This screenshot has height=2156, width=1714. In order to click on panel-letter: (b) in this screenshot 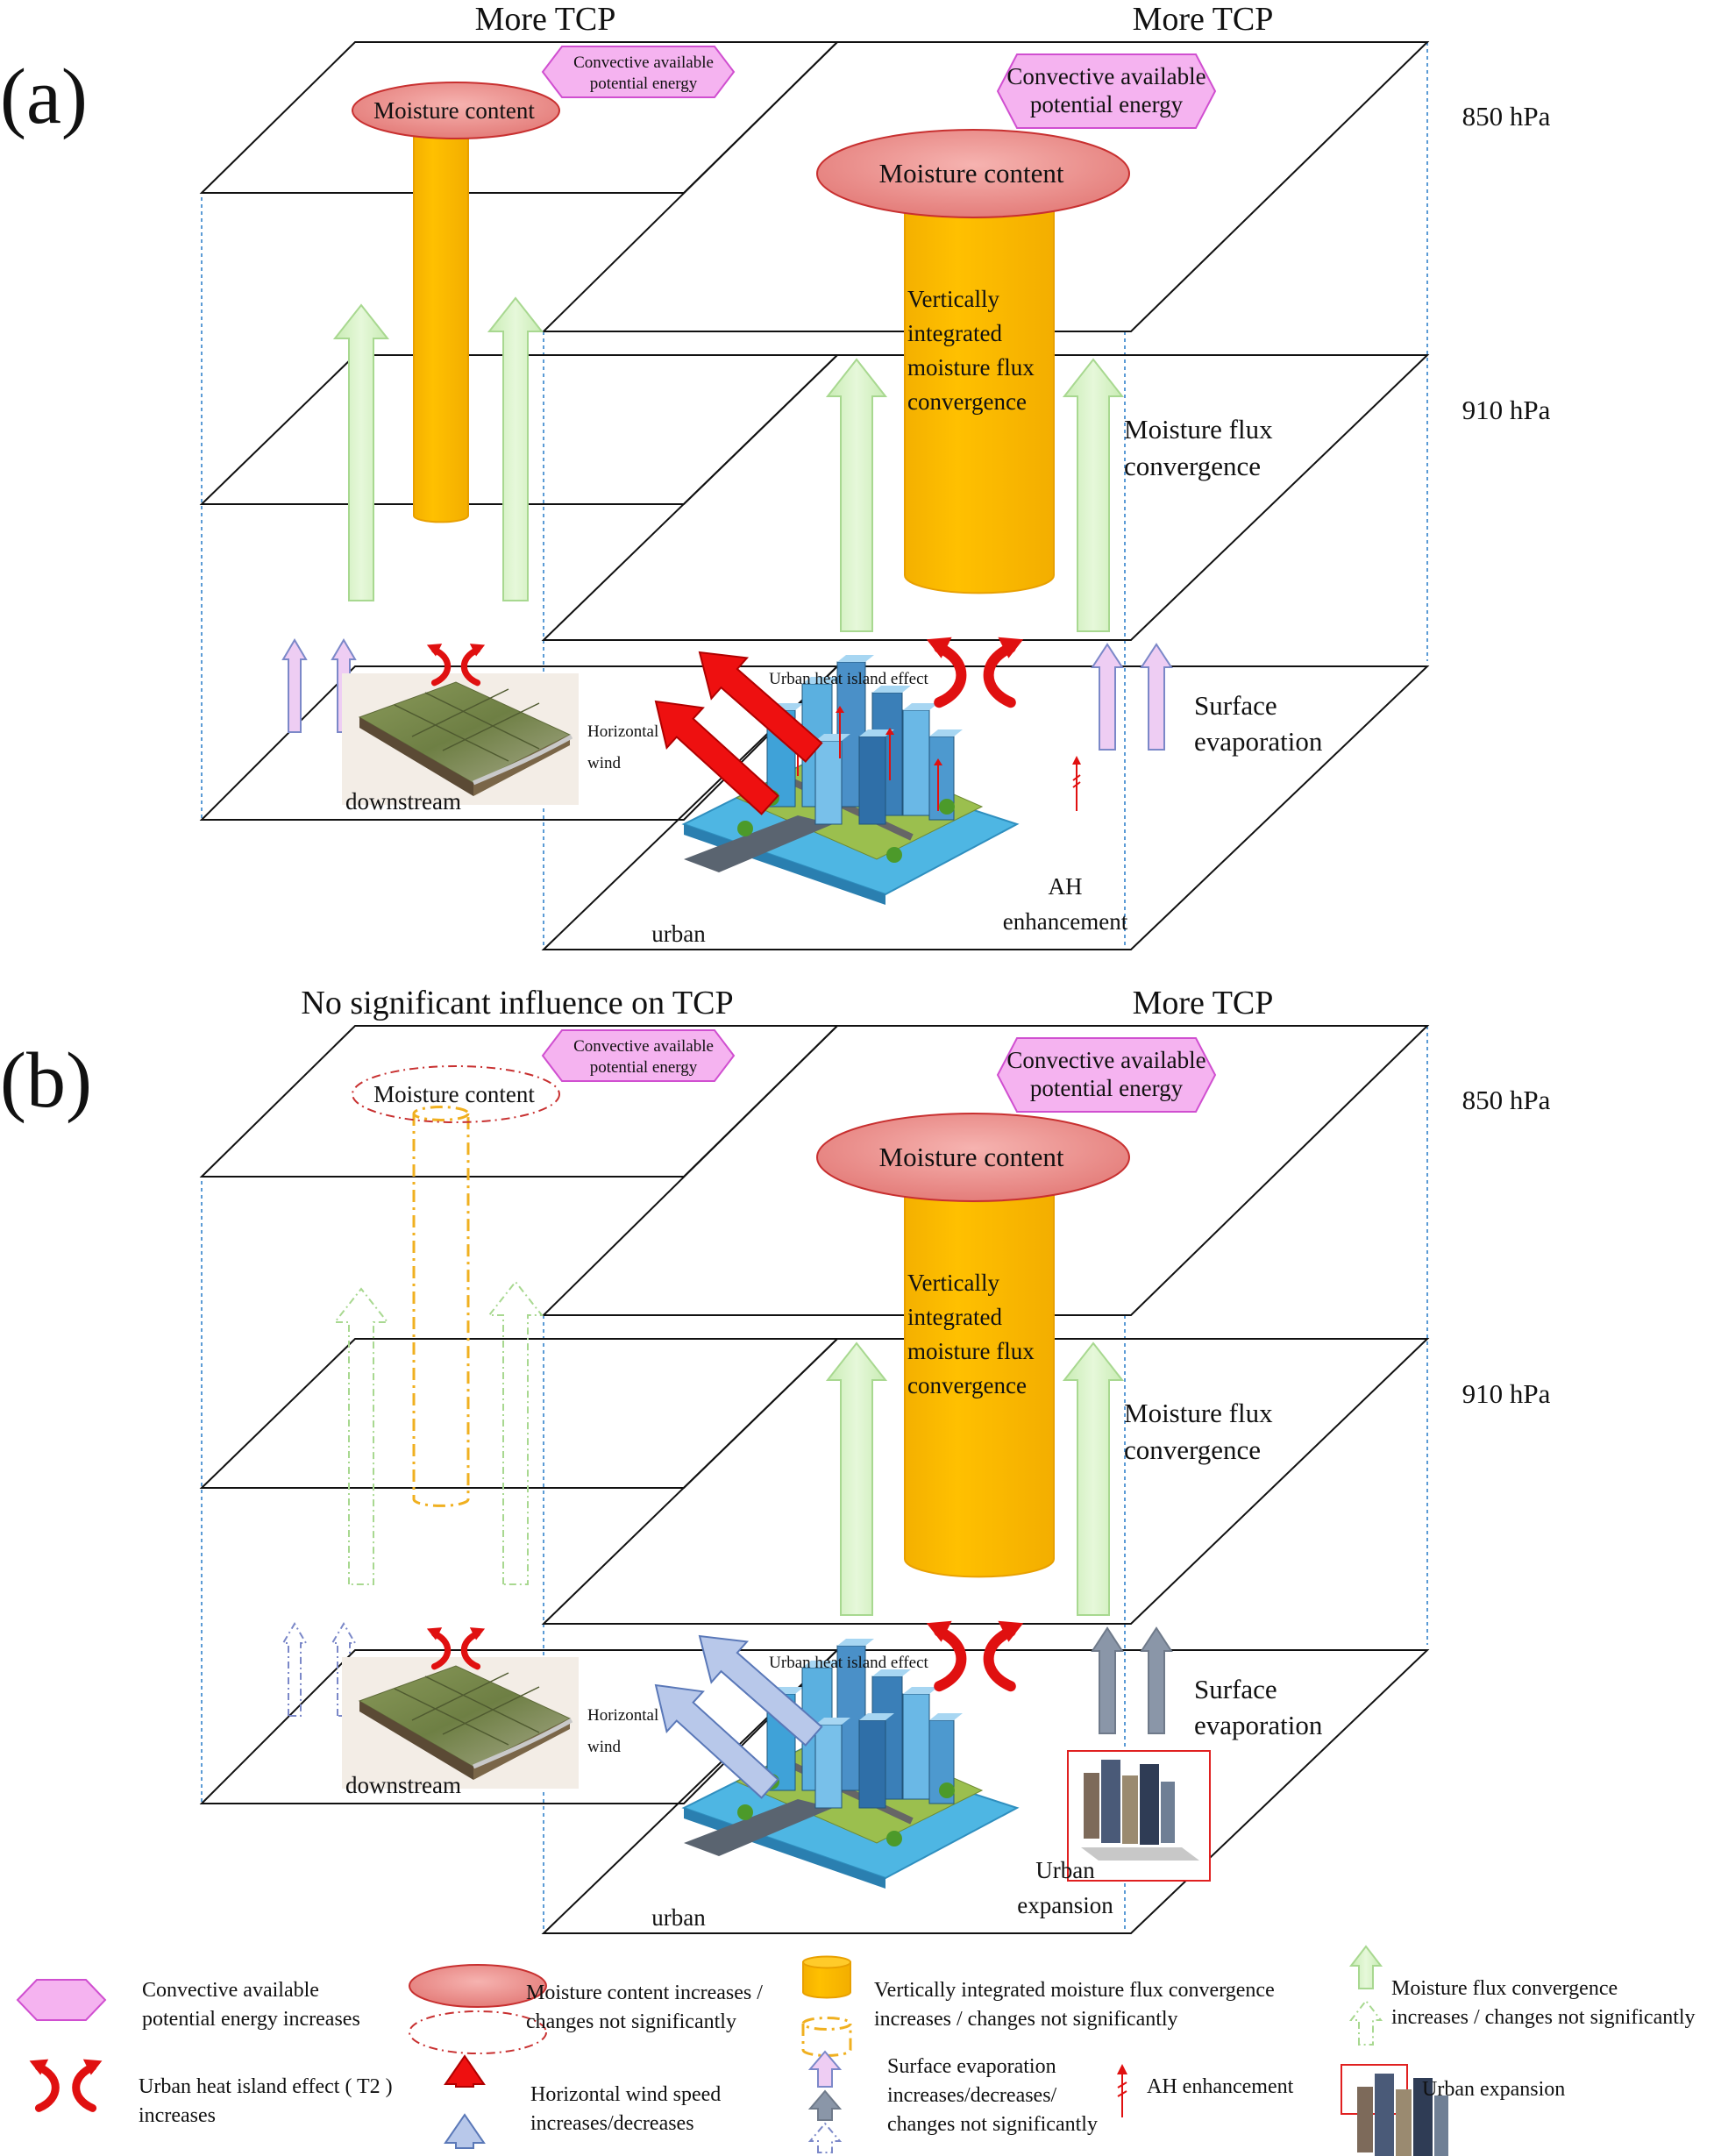, I will do `click(46, 1080)`.